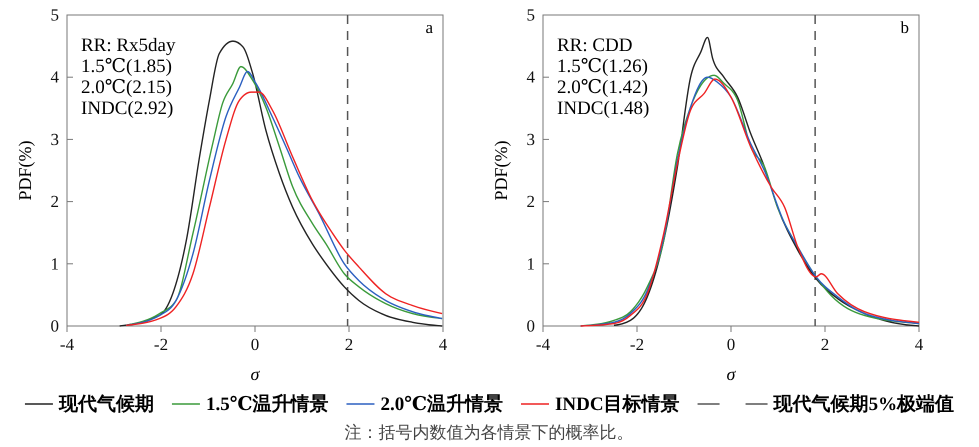 This screenshot has height=447, width=979. I want to click on annotation: INDC(1.48), so click(603, 108).